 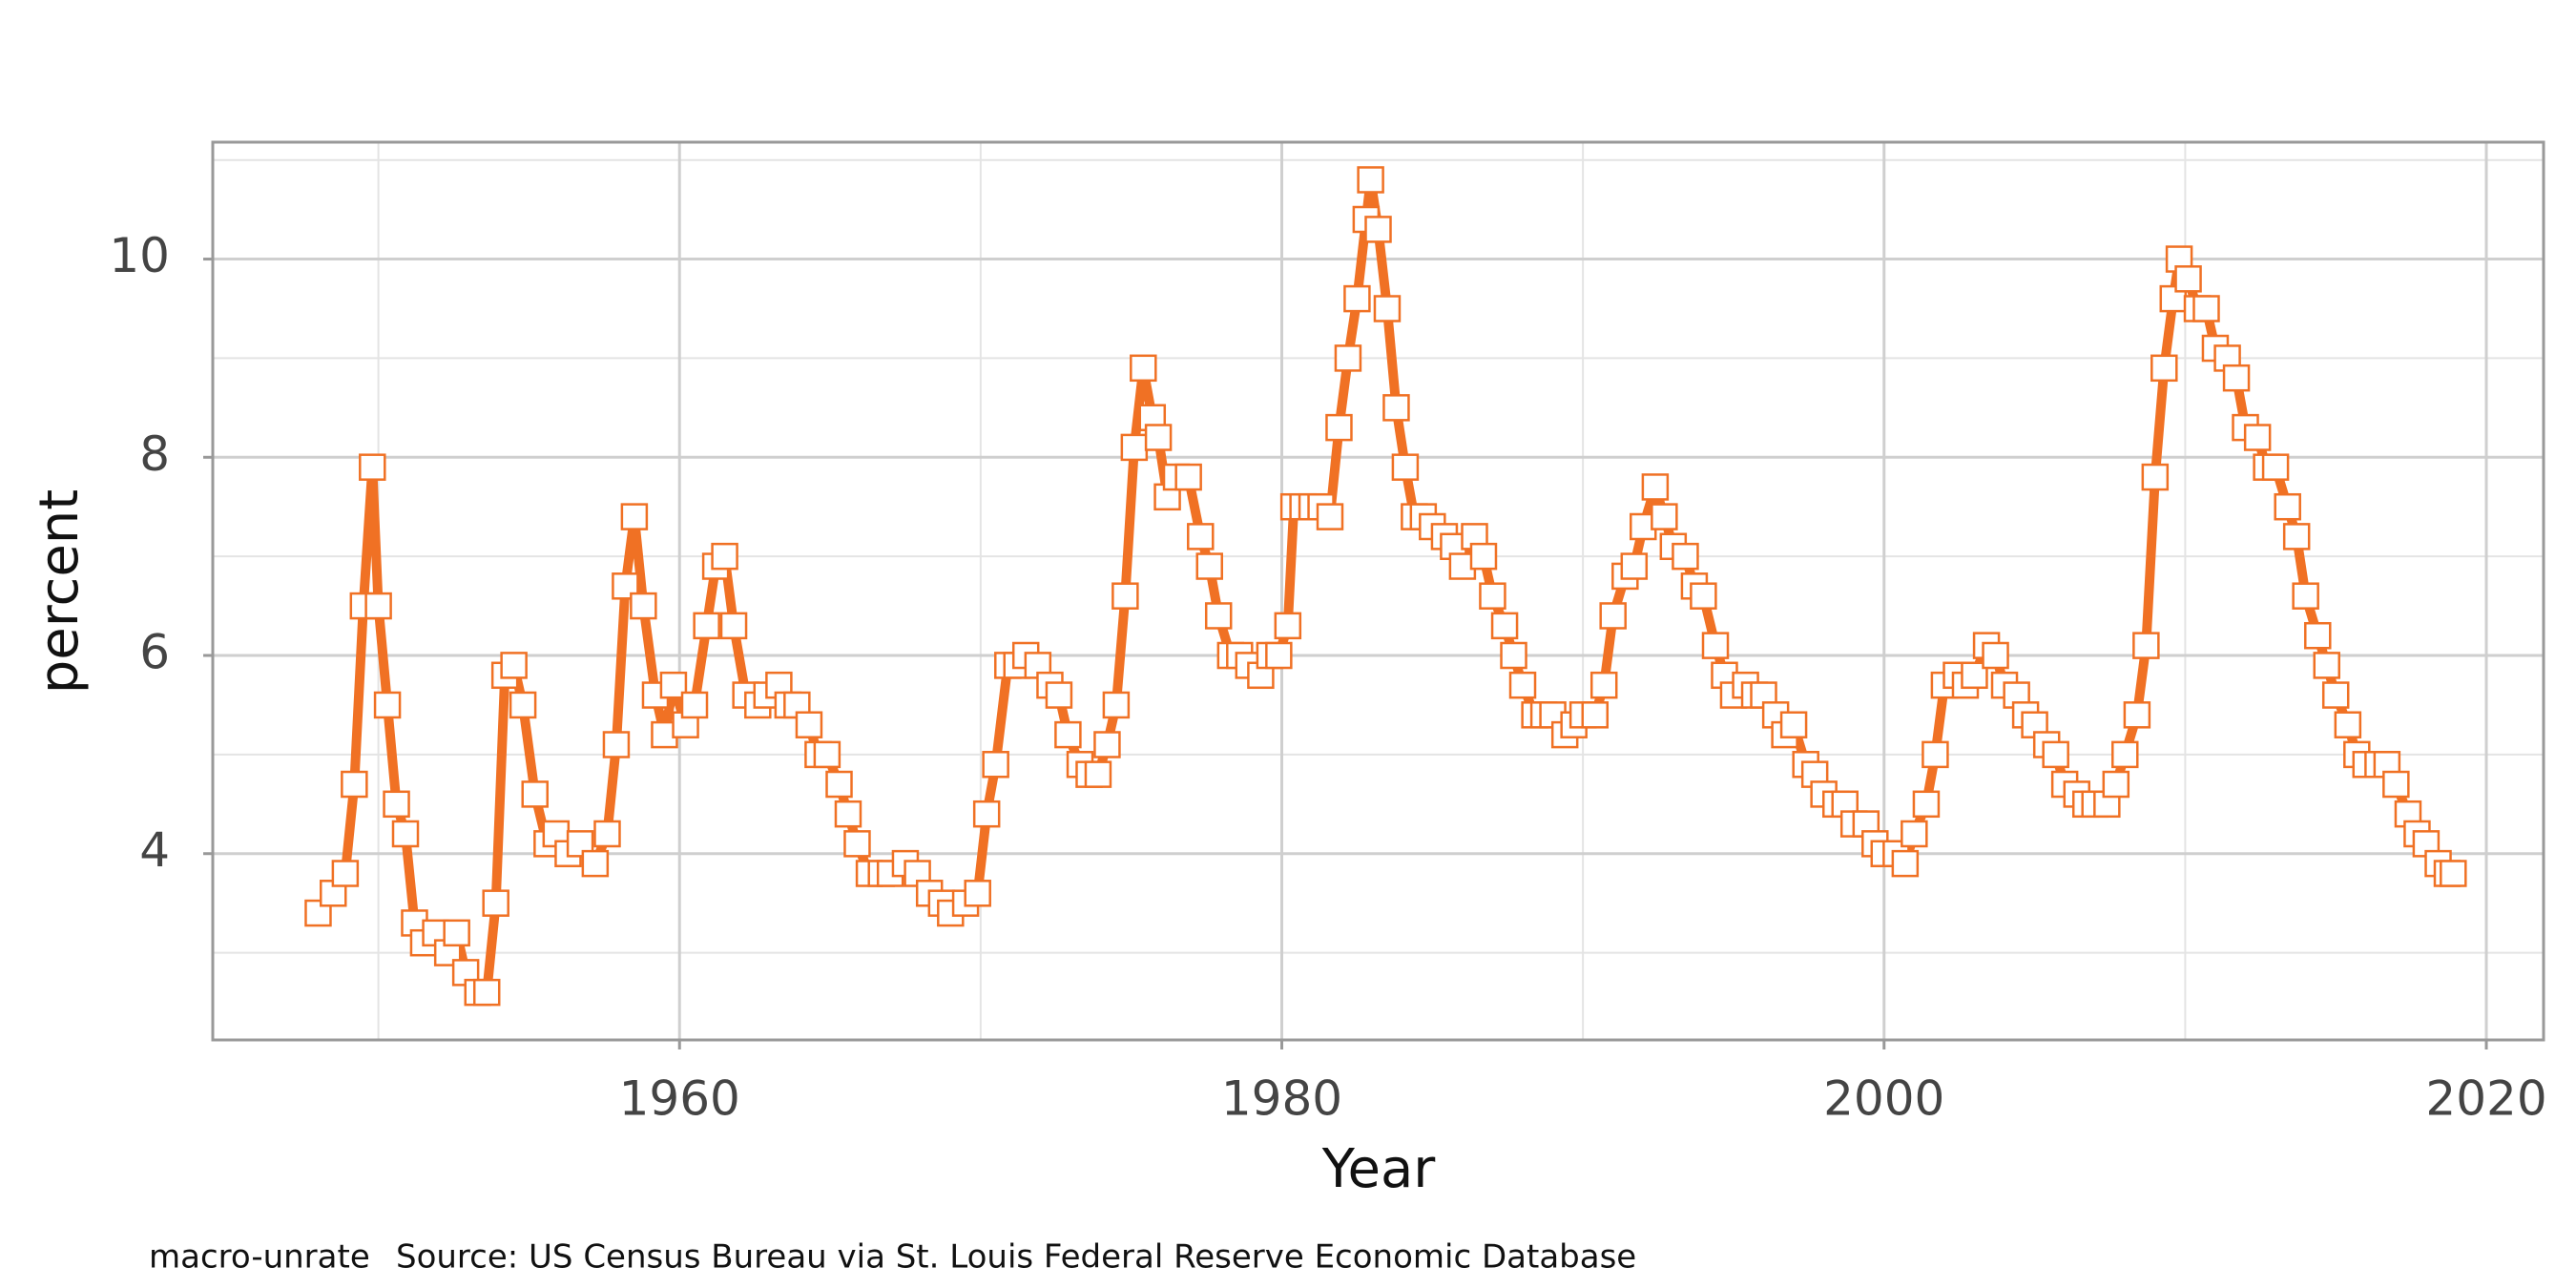 I want to click on x-tick-label: 1980, so click(x=1281, y=1099).